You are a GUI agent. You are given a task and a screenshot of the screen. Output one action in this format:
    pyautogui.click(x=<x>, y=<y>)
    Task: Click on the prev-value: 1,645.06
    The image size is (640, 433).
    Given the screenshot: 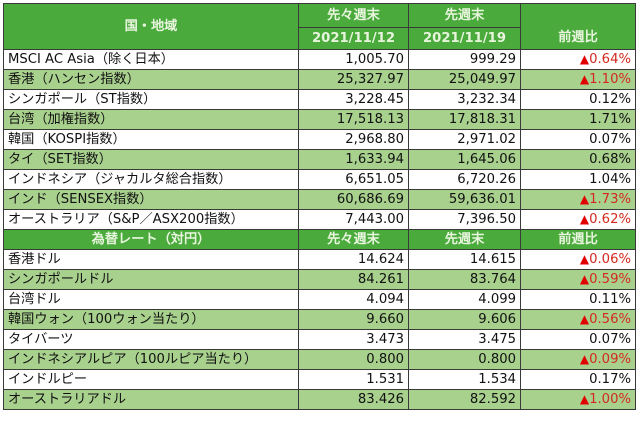 What is the action you would take?
    pyautogui.click(x=464, y=159)
    